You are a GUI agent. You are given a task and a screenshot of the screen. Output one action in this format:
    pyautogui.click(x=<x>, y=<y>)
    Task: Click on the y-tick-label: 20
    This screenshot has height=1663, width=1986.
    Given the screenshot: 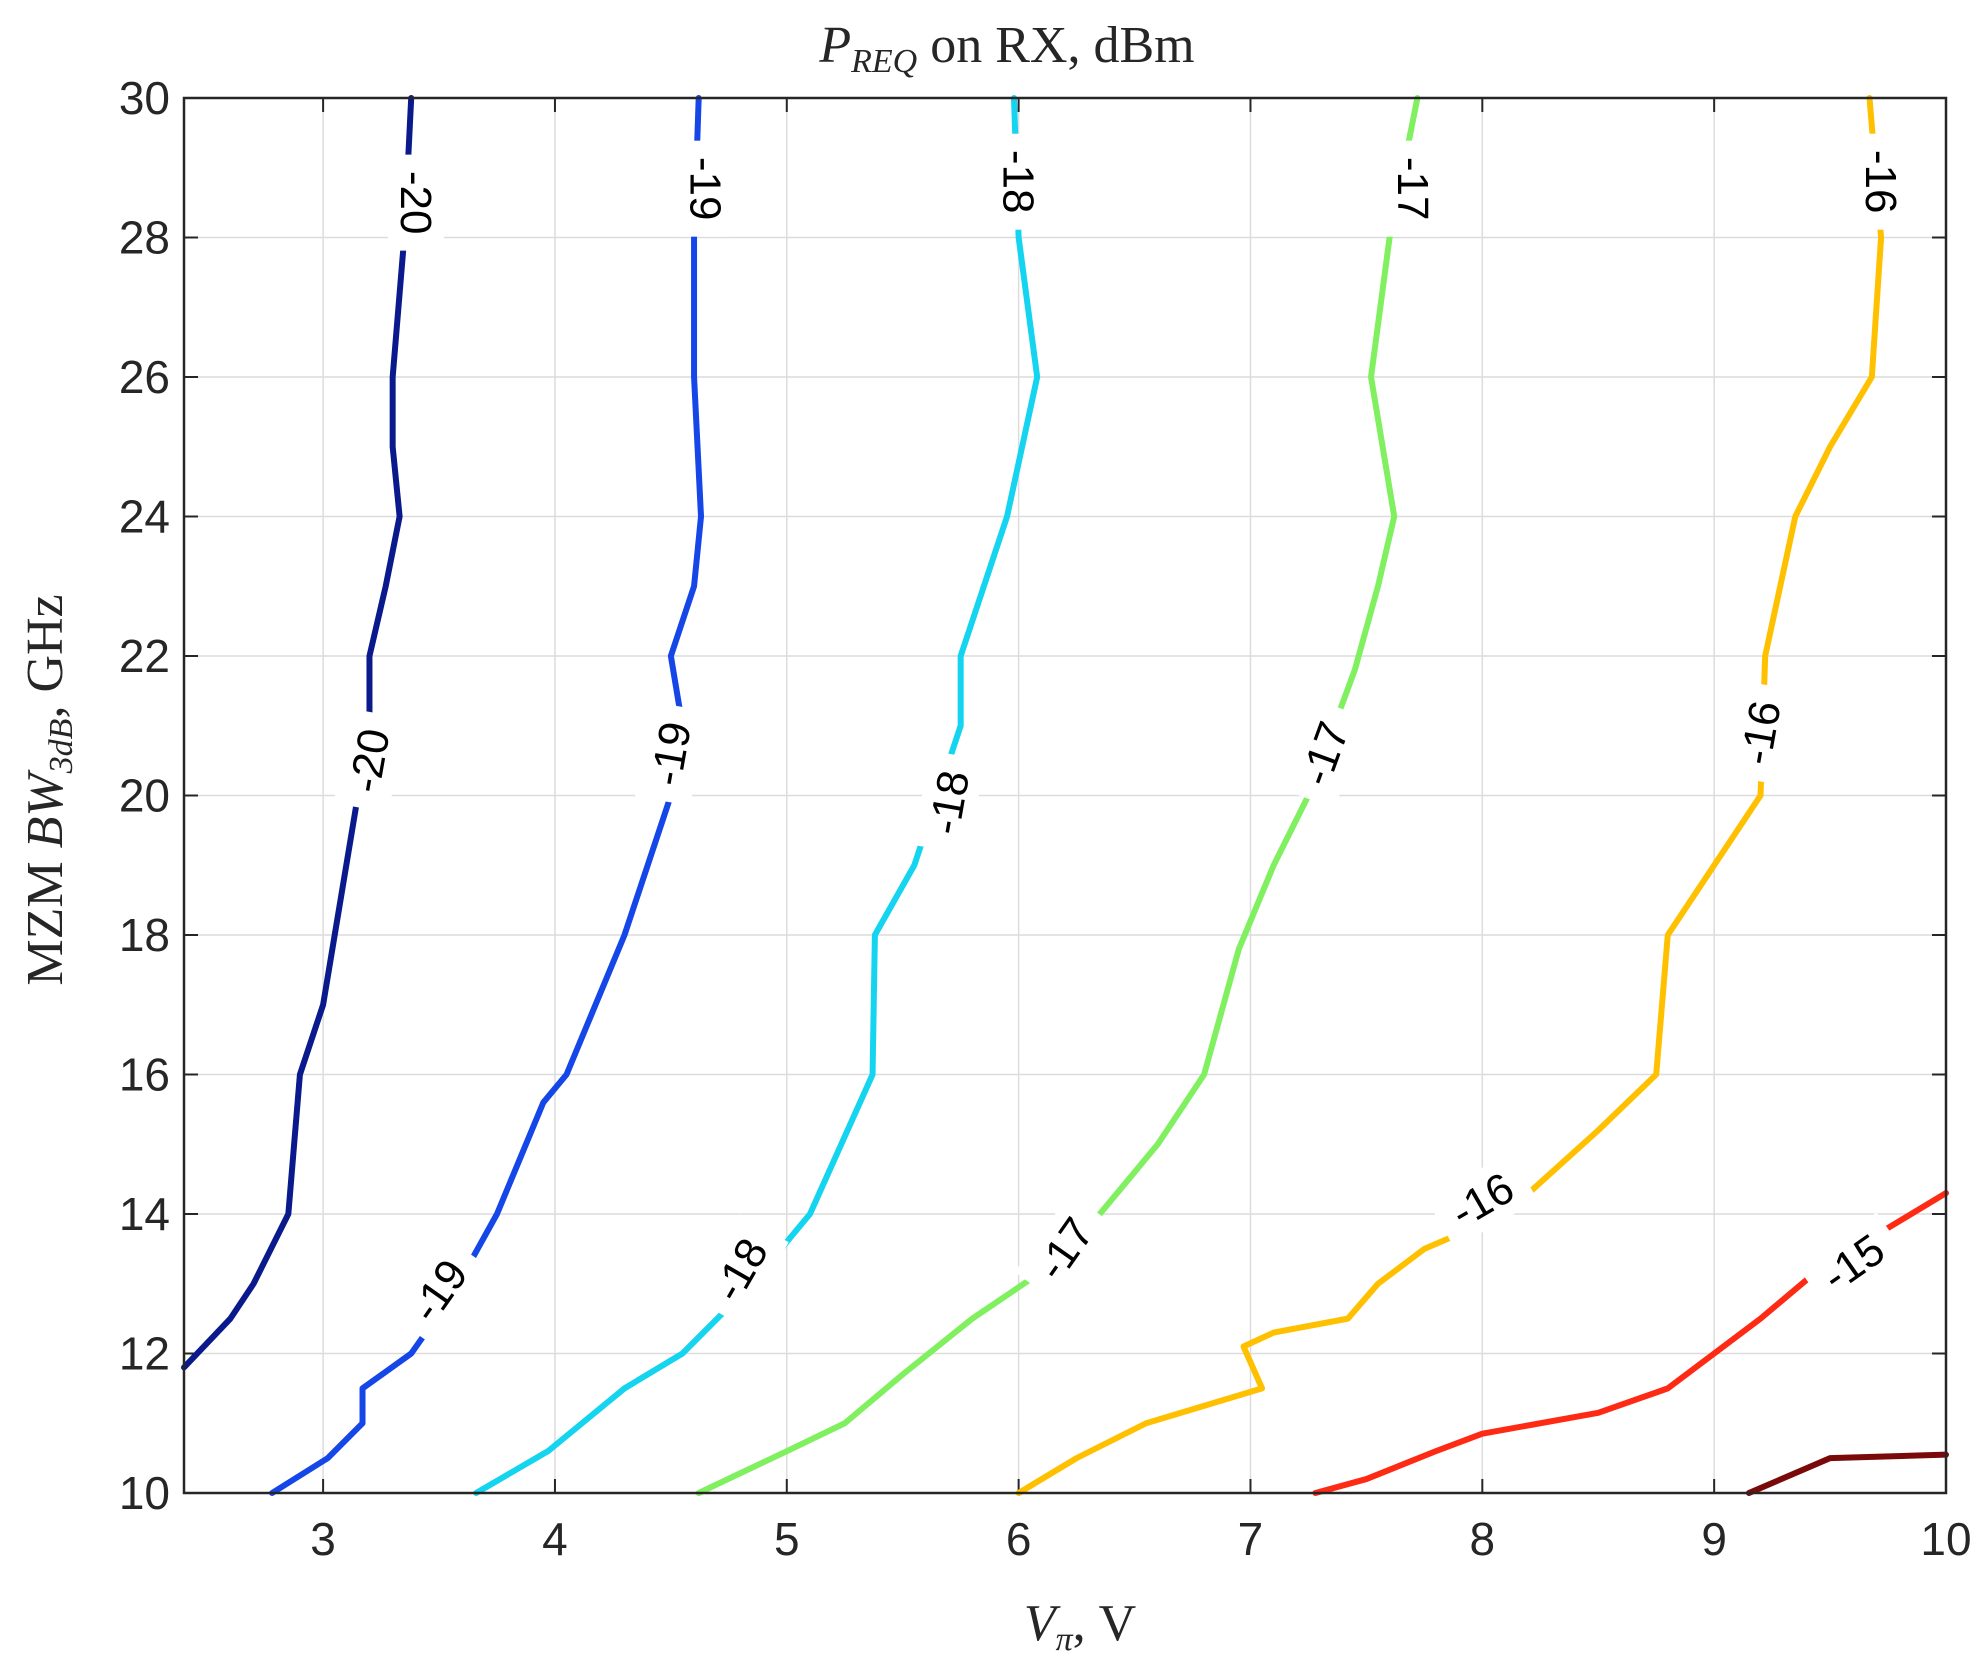 What is the action you would take?
    pyautogui.click(x=144, y=796)
    